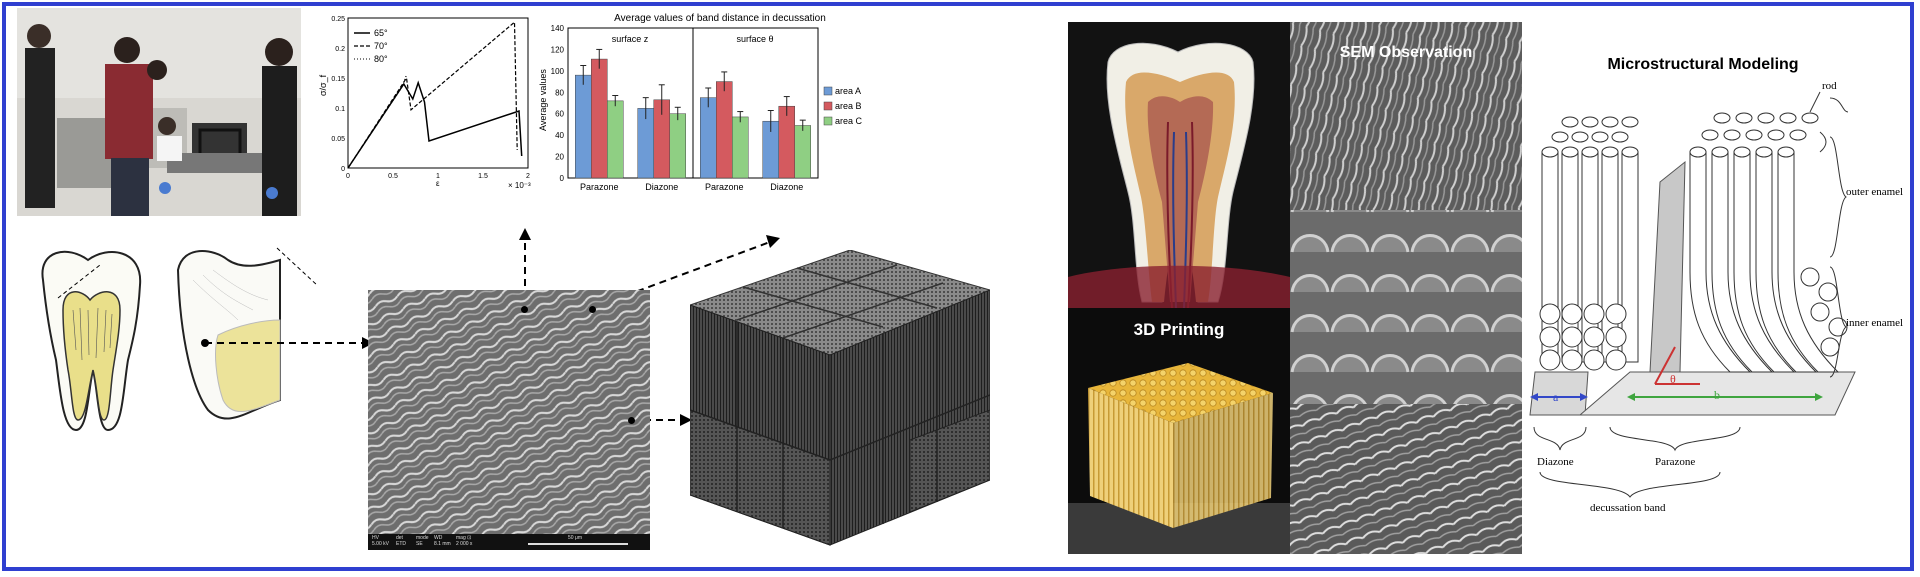  Describe the element at coordinates (558, 28) in the screenshot. I see `bar-ytick-7: 140` at that location.